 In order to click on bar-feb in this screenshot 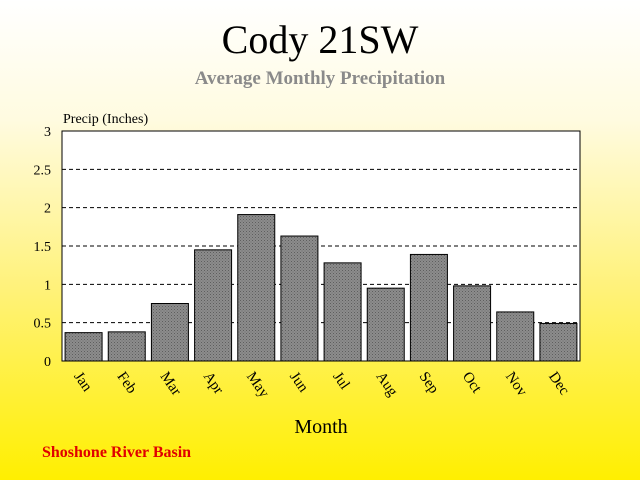, I will do `click(126, 346)`.